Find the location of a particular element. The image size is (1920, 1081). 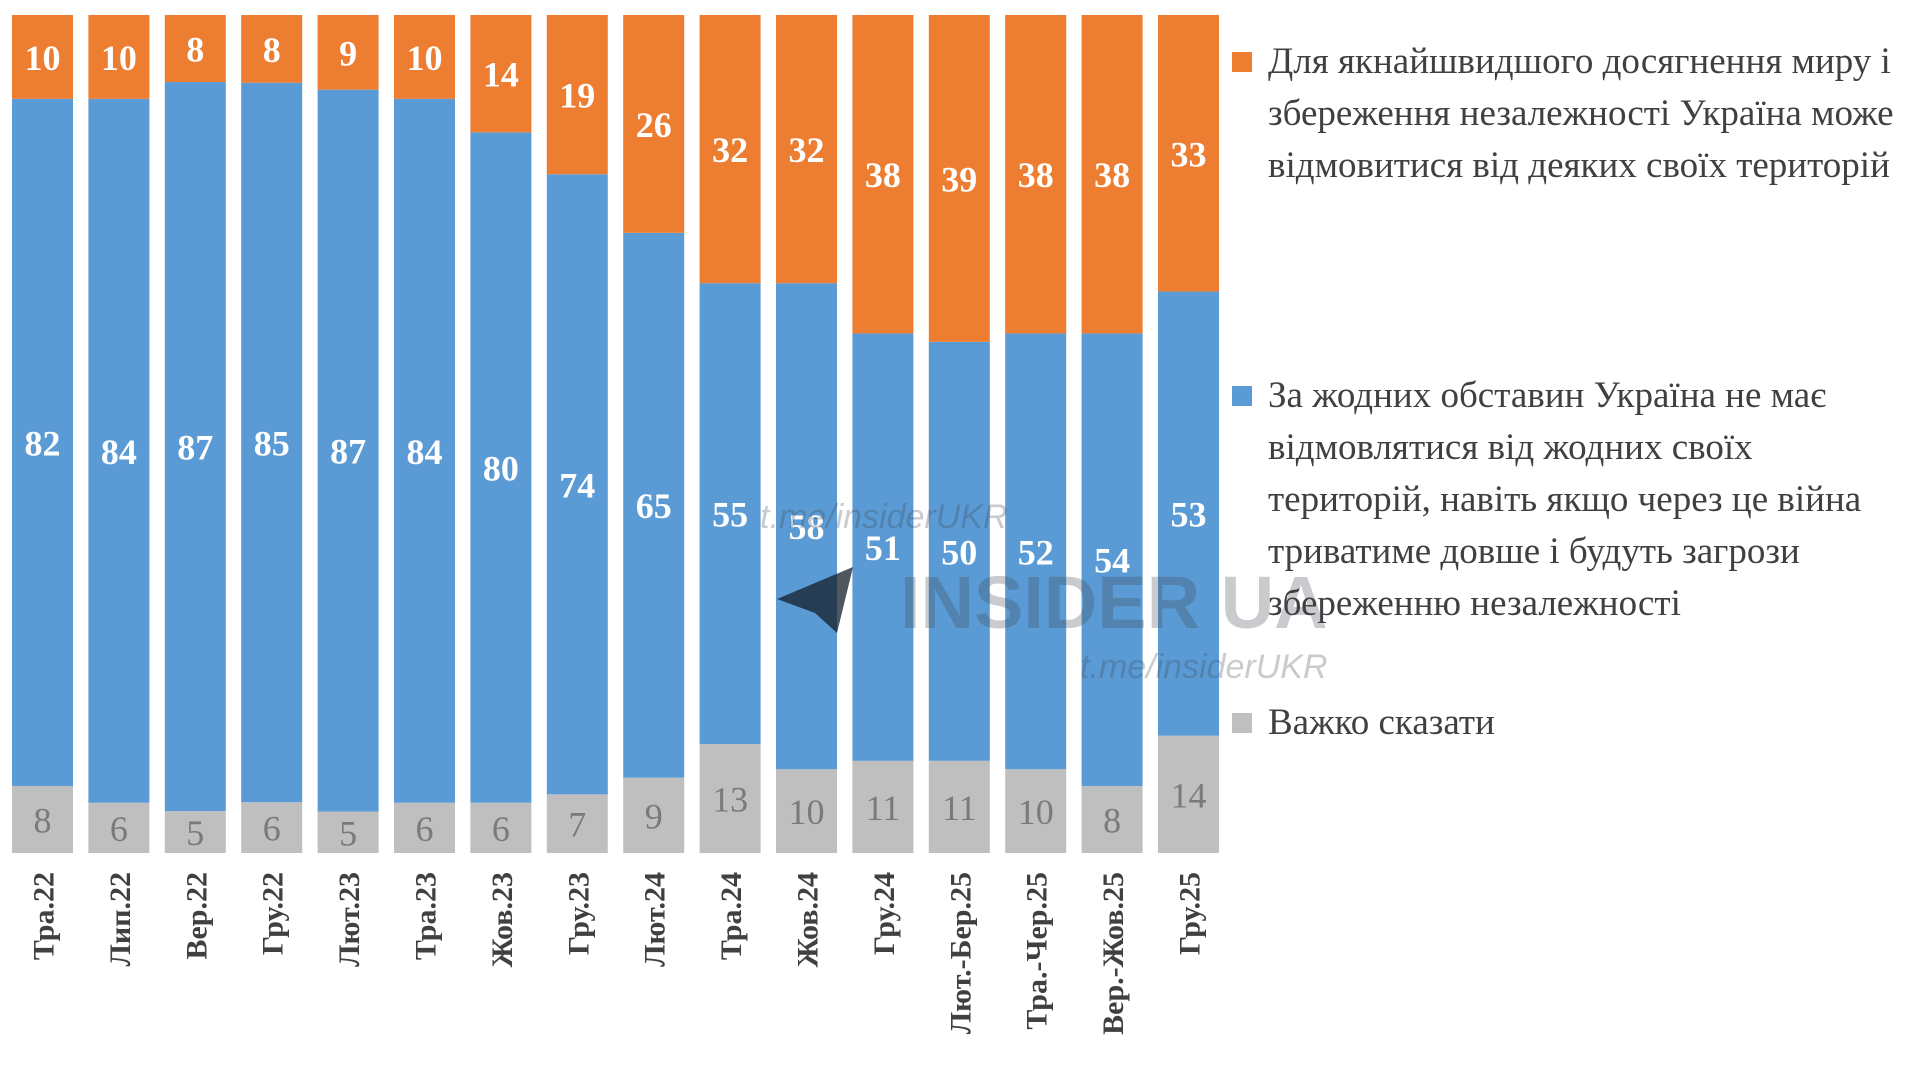

category-label: Тра.22 is located at coordinates (44, 916).